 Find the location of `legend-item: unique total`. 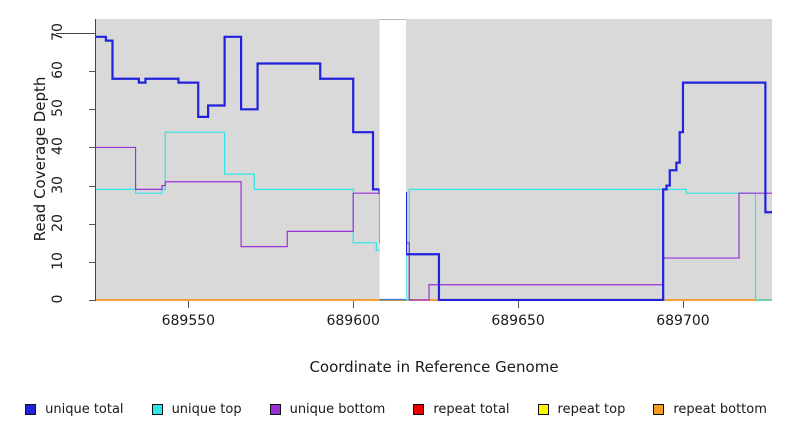

legend-item: unique total is located at coordinates (74, 409).